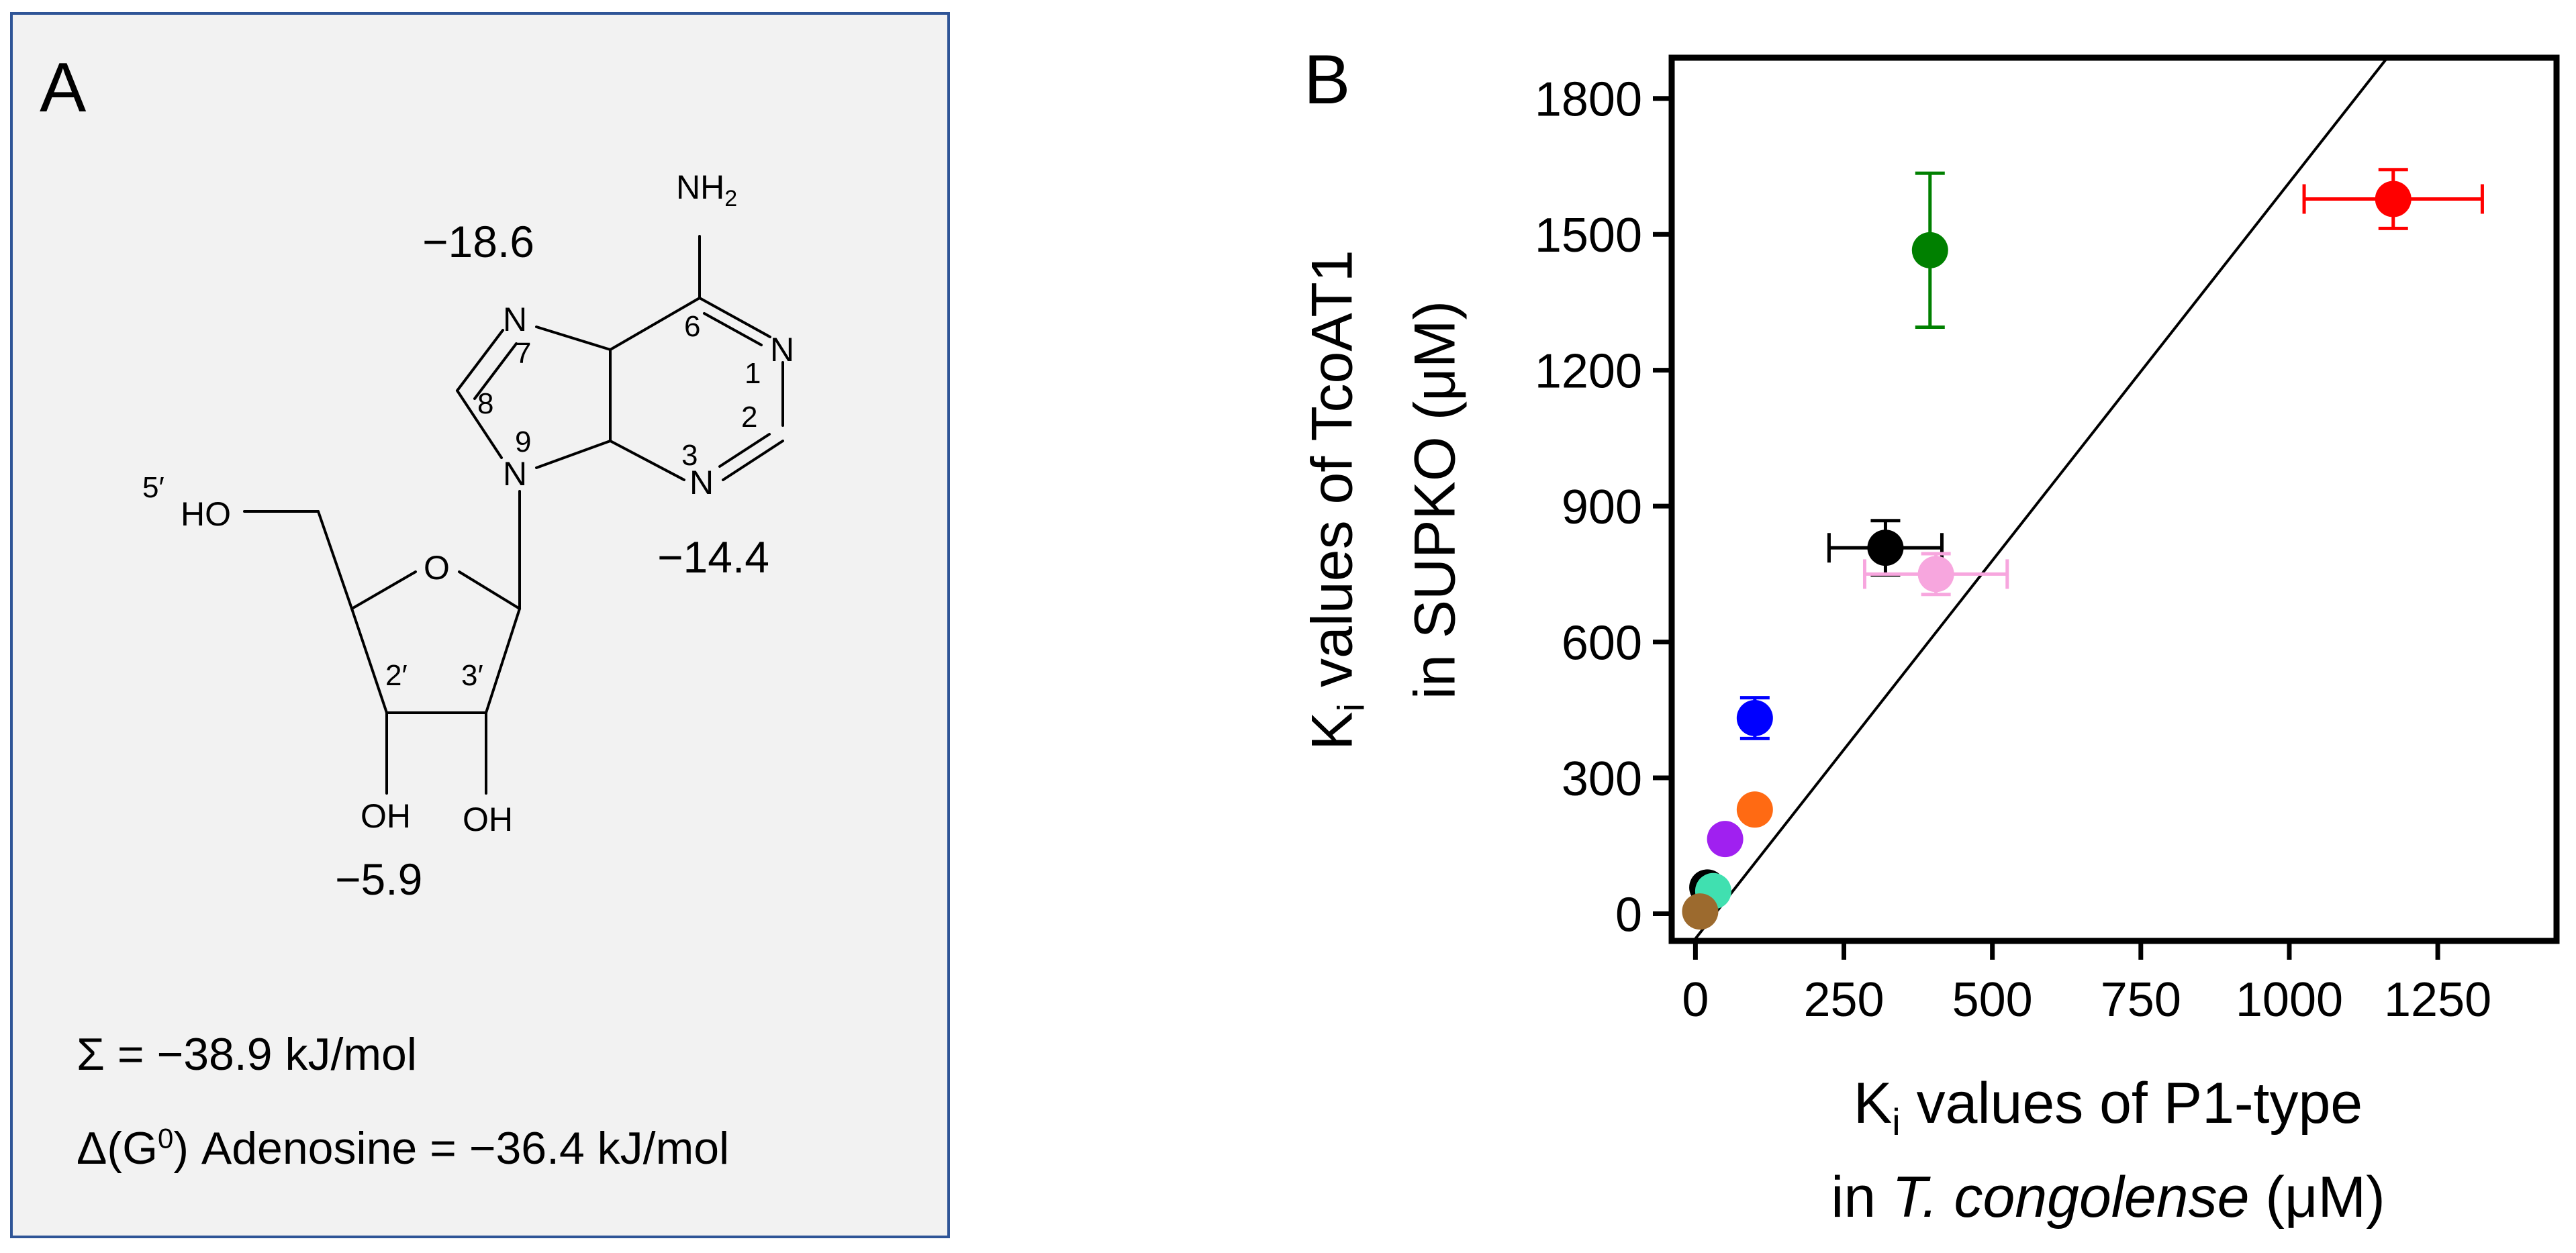  What do you see at coordinates (495, 371) in the screenshot?
I see `bond-n7-c8-double` at bounding box center [495, 371].